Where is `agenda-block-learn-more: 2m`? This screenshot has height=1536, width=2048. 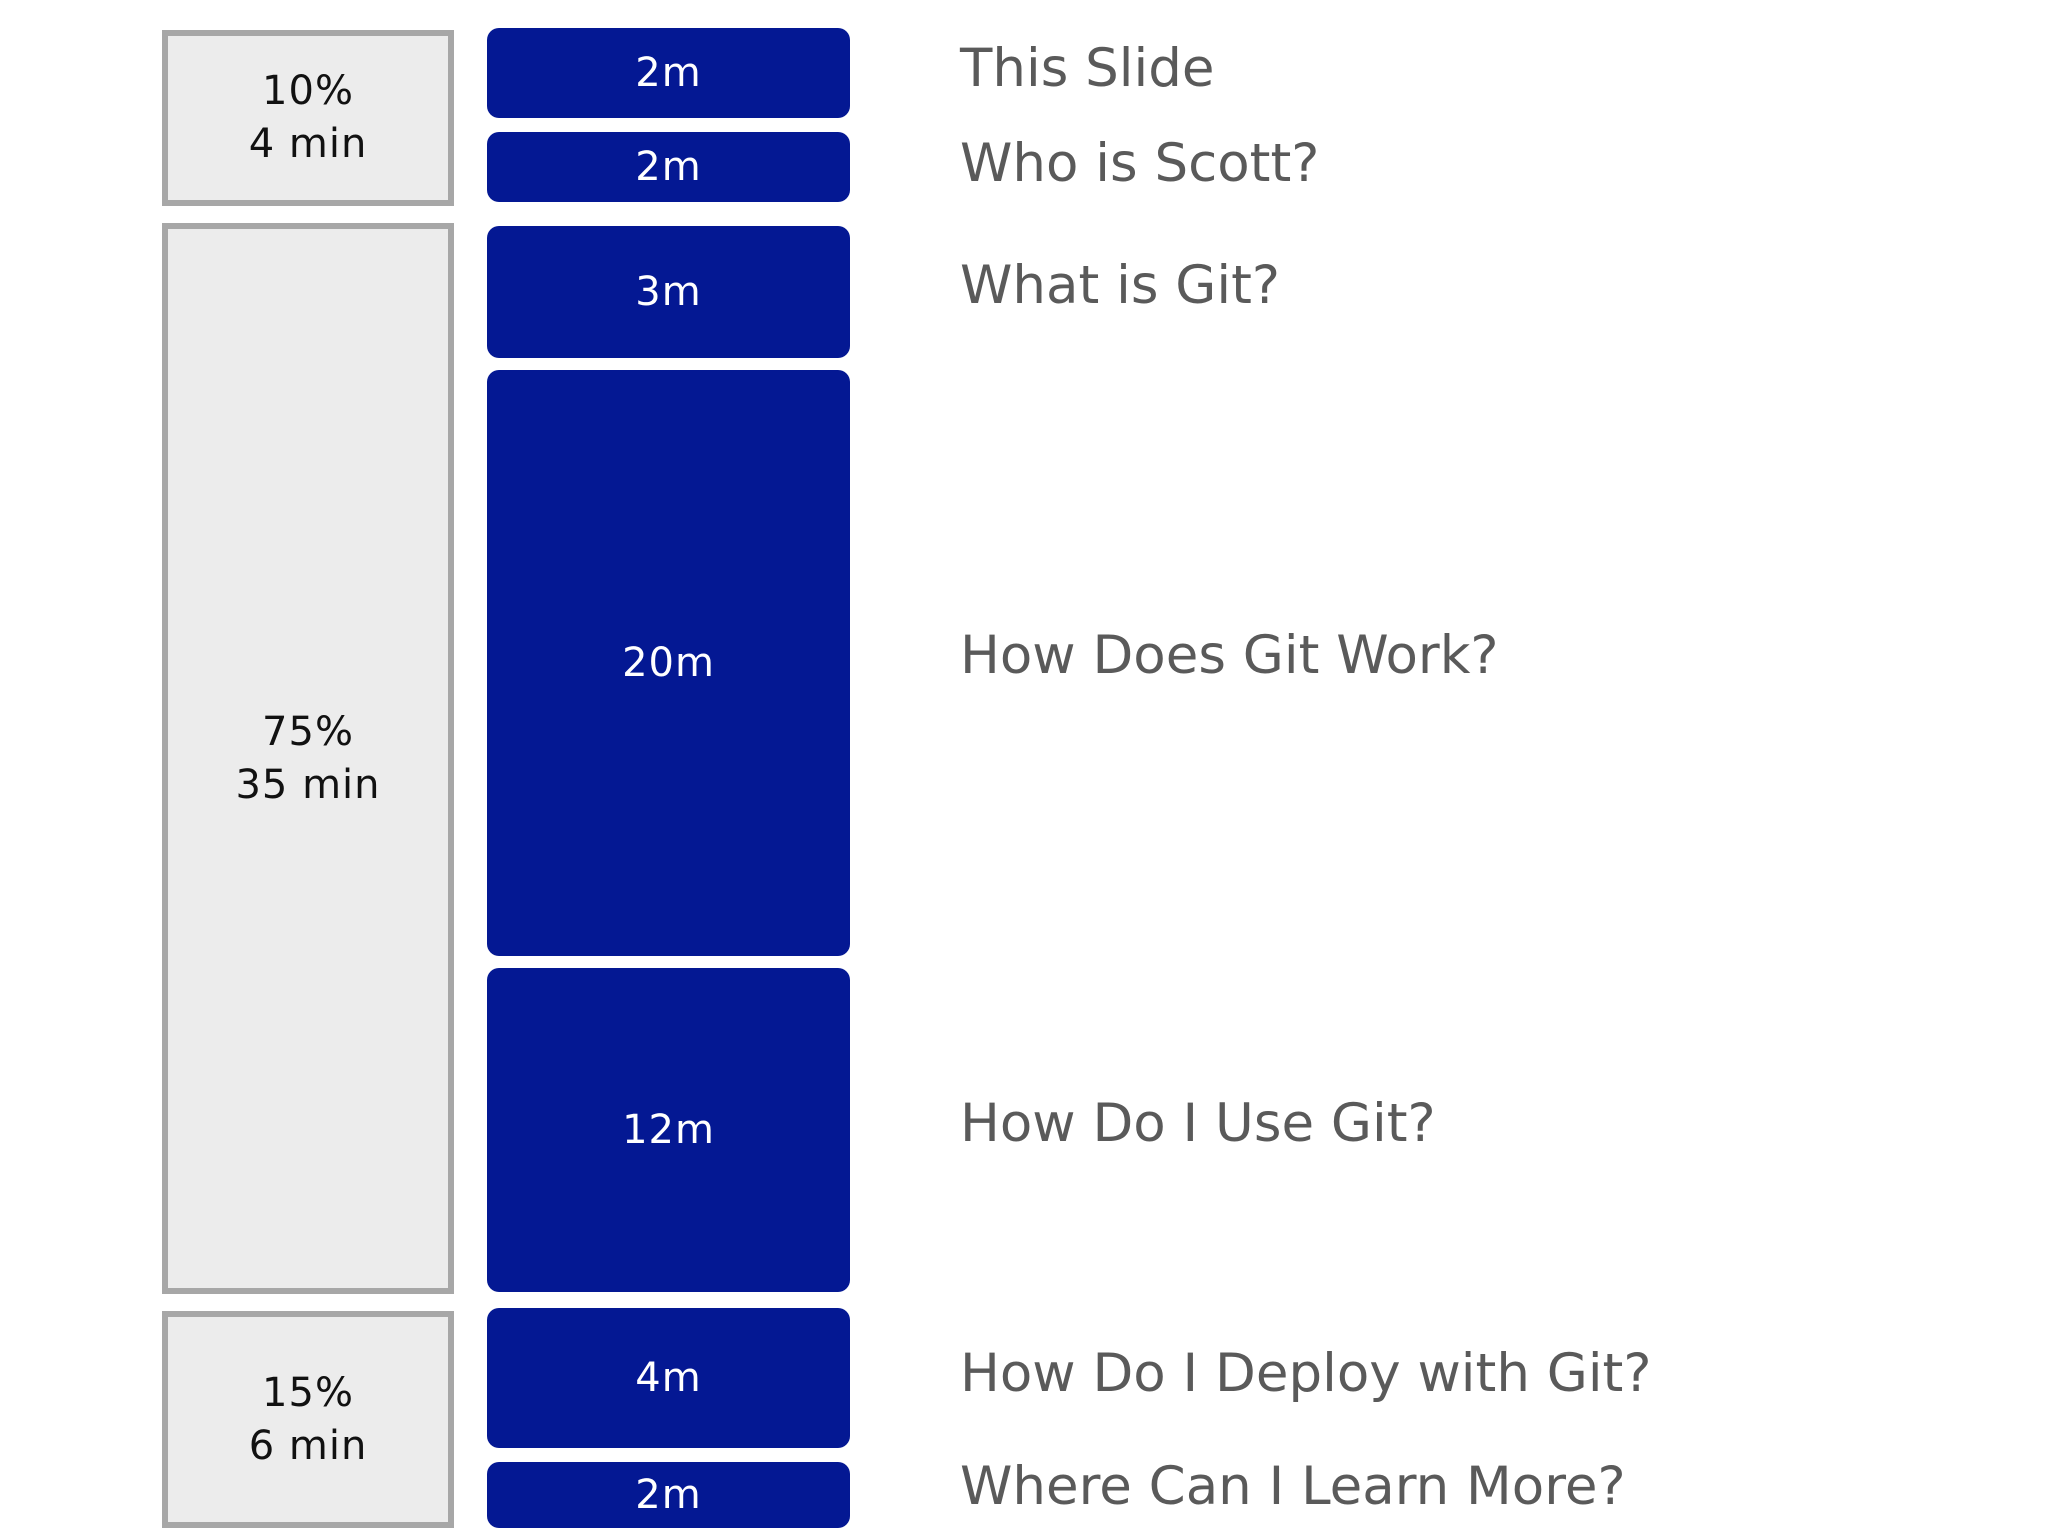
agenda-block-learn-more: 2m is located at coordinates (668, 1495).